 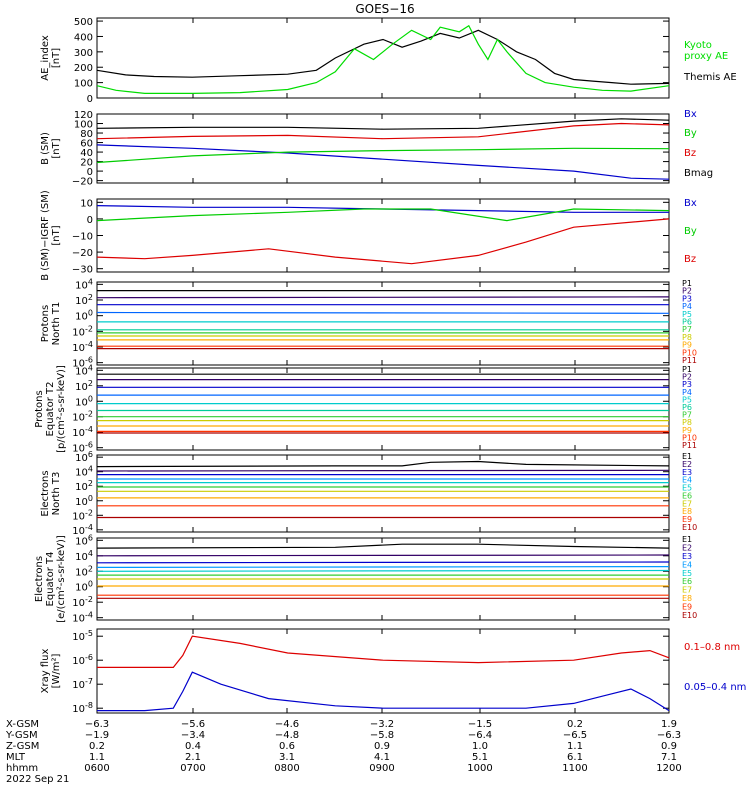 I want to click on series-0-1-0-8-nm, so click(x=383, y=652).